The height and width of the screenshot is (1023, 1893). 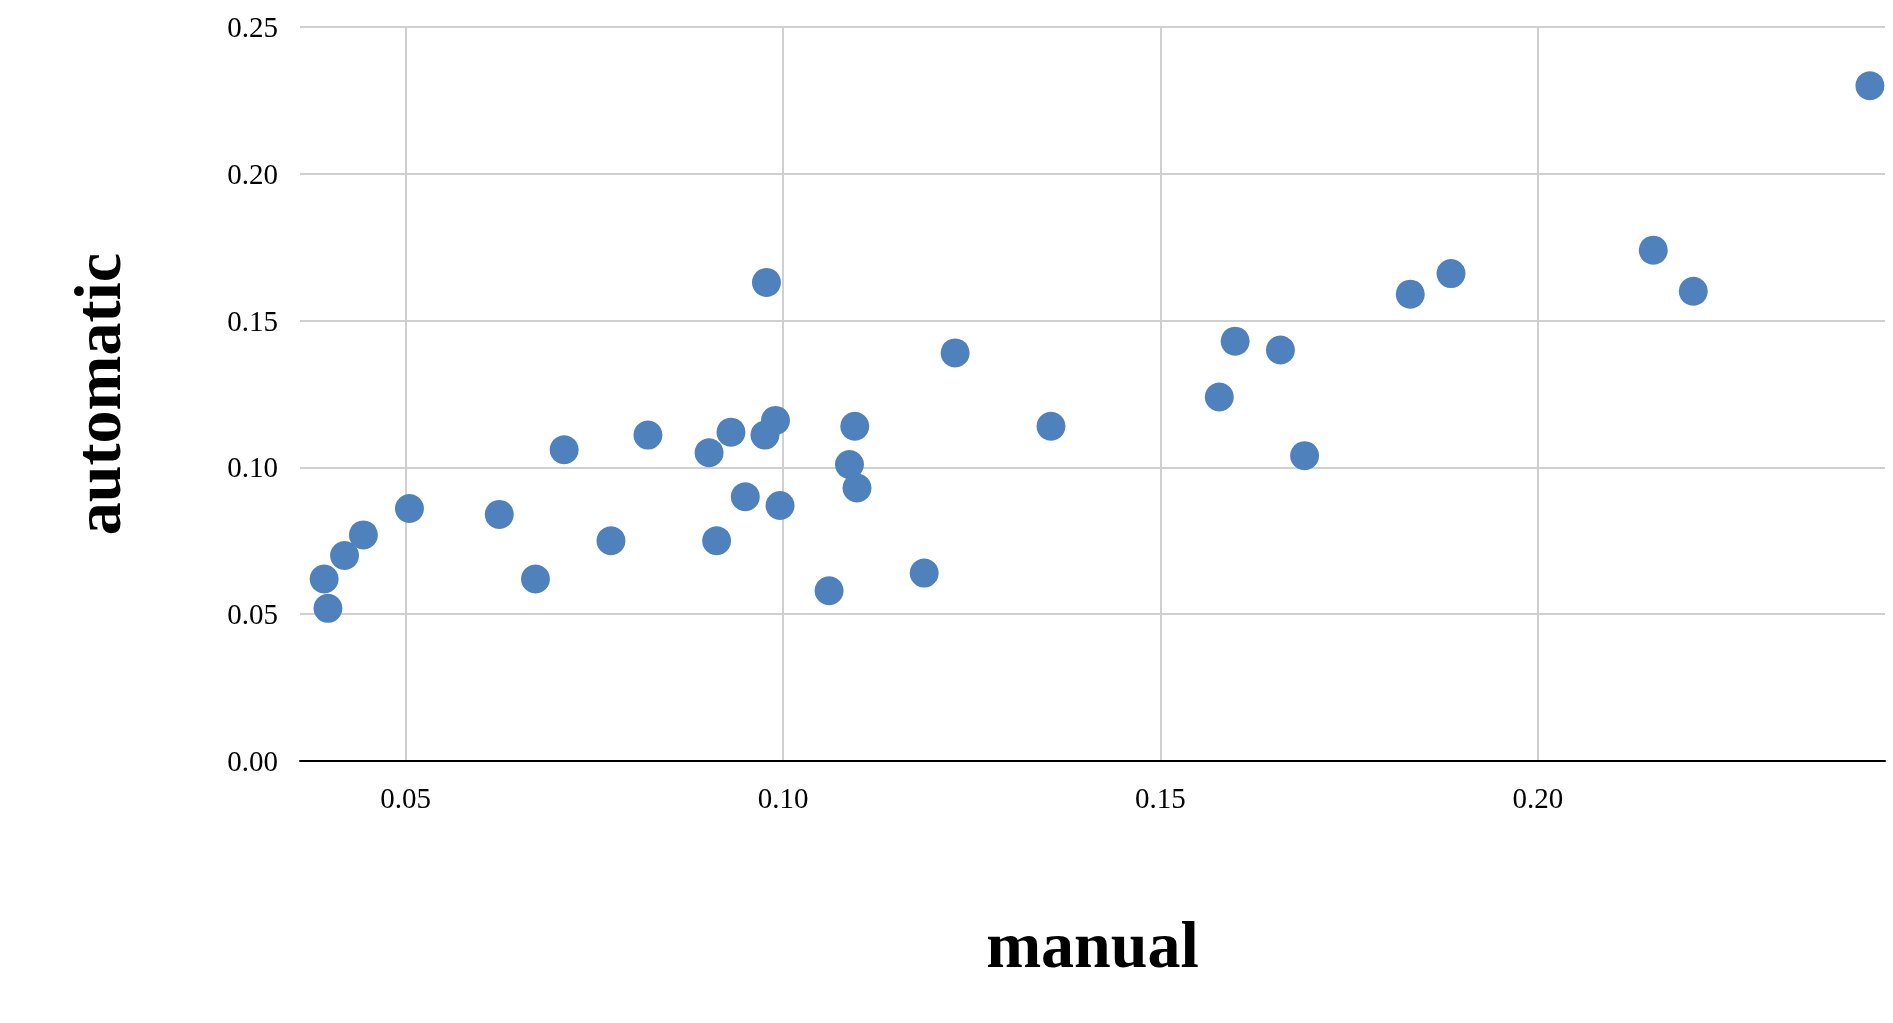 What do you see at coordinates (252, 761) in the screenshot?
I see `y-tick-label: 0.00` at bounding box center [252, 761].